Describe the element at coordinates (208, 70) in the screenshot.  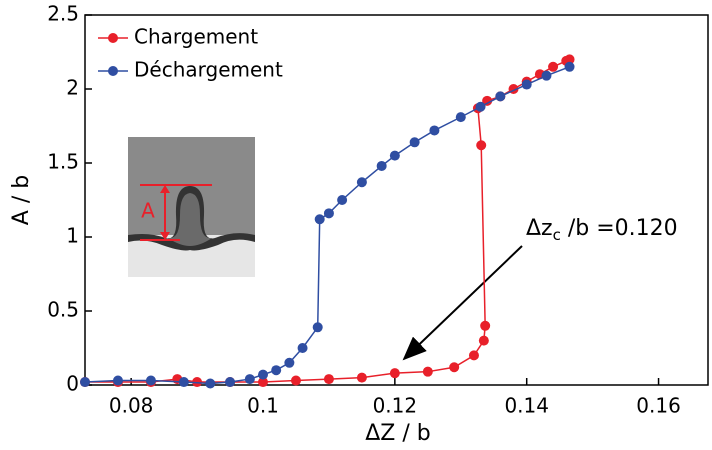
I see `legend-label: Déchargement` at that location.